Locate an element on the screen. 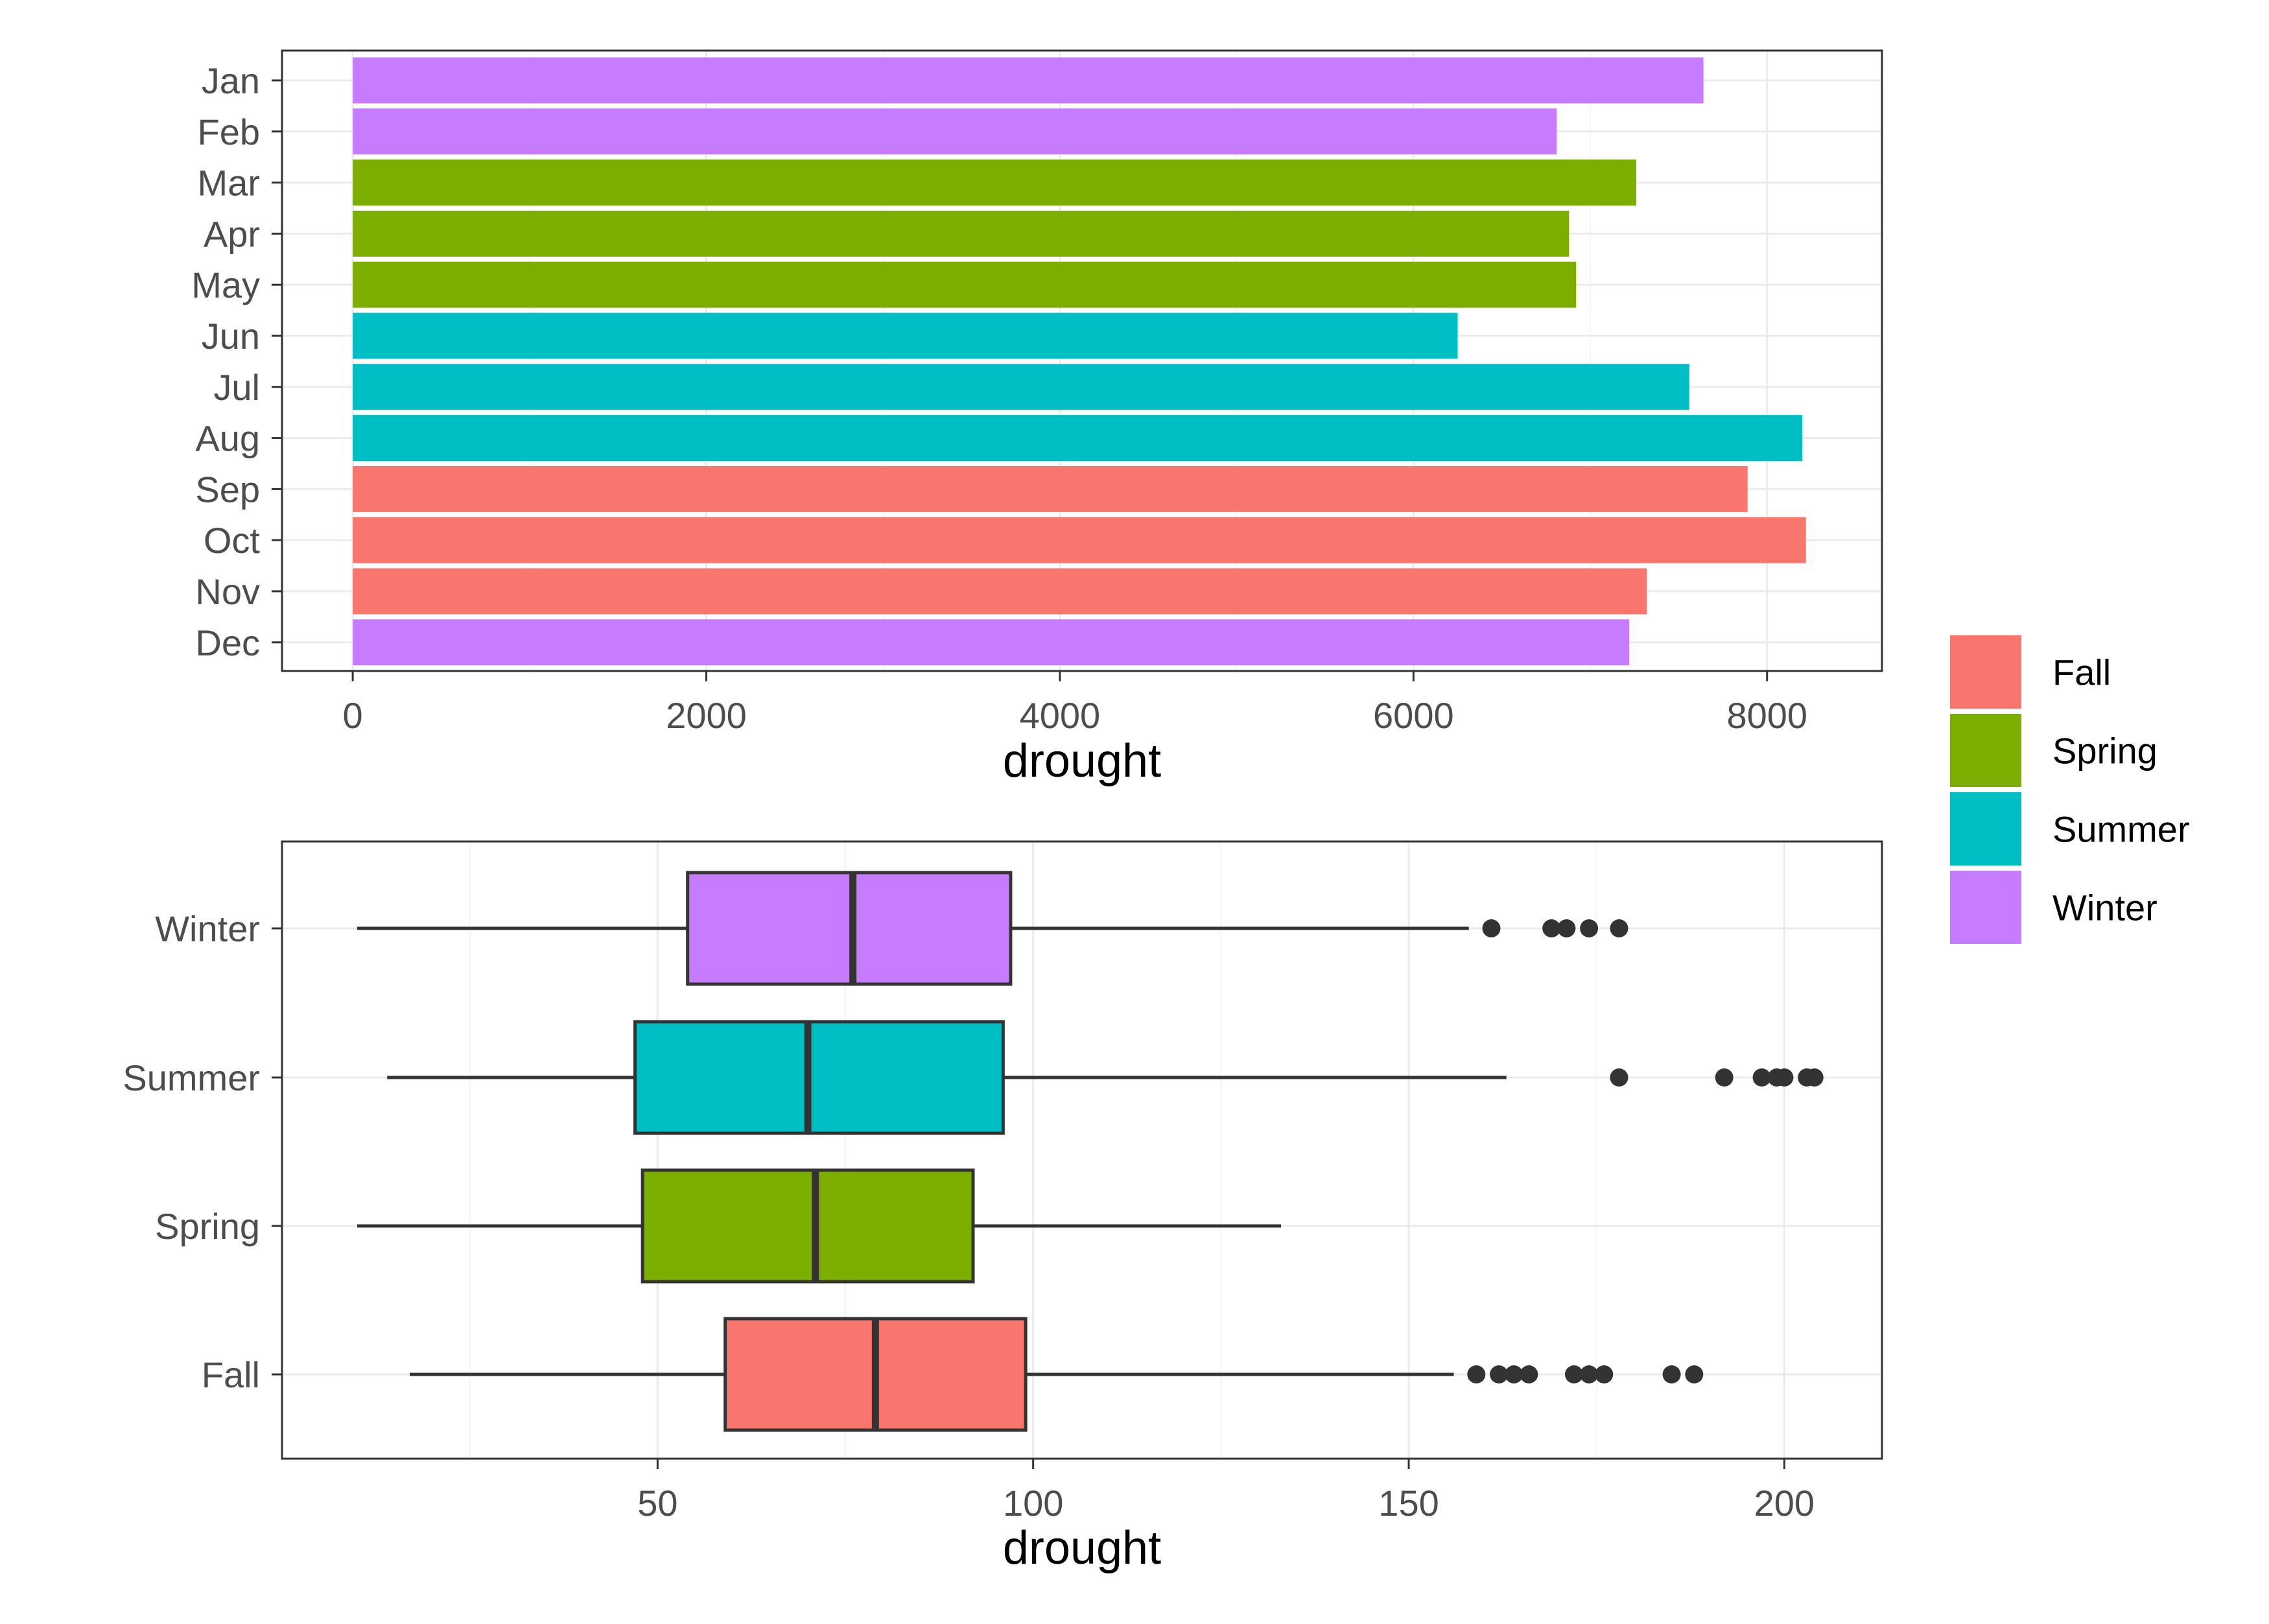 This screenshot has width=2269, height=1624. bar-y-tick-label: Aug is located at coordinates (227, 439).